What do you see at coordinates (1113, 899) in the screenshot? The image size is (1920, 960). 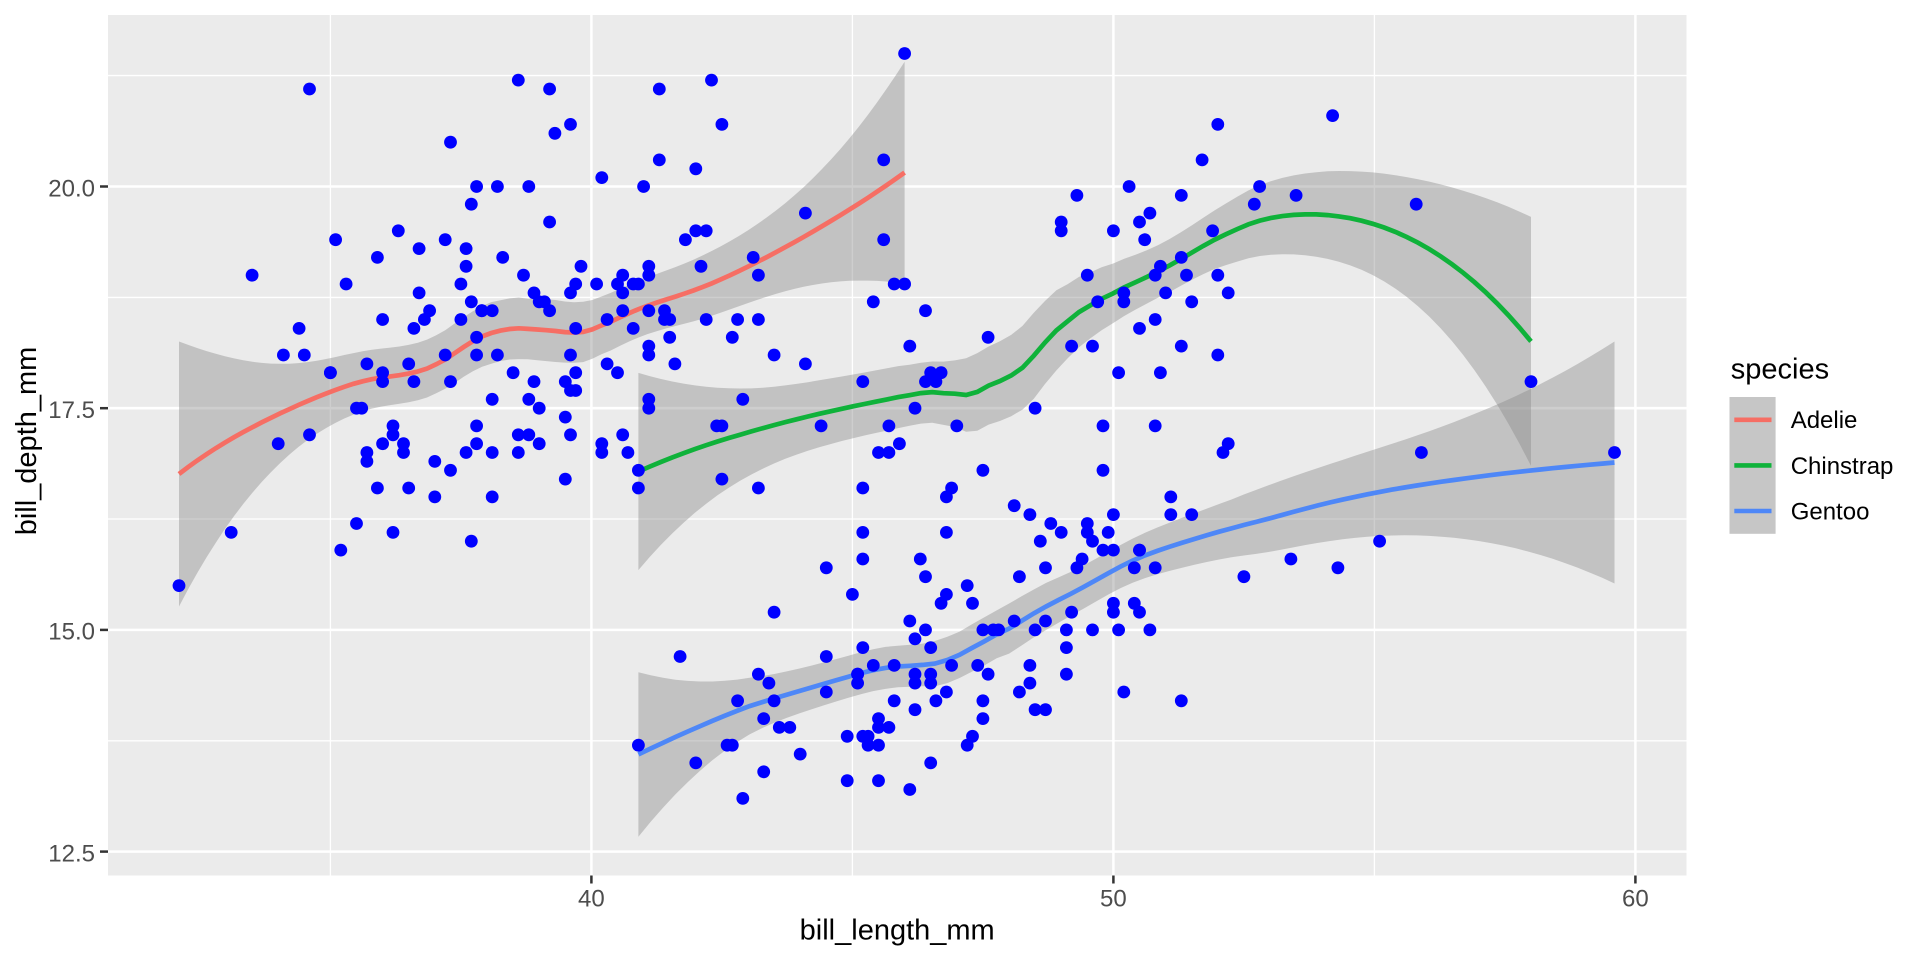 I see `svg-text: 50` at bounding box center [1113, 899].